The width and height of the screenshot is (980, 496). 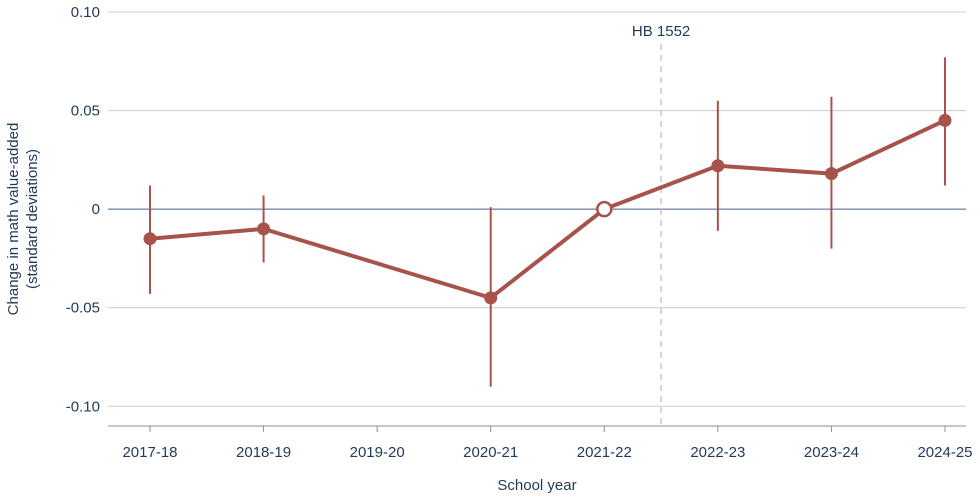 What do you see at coordinates (537, 428) in the screenshot?
I see `axes` at bounding box center [537, 428].